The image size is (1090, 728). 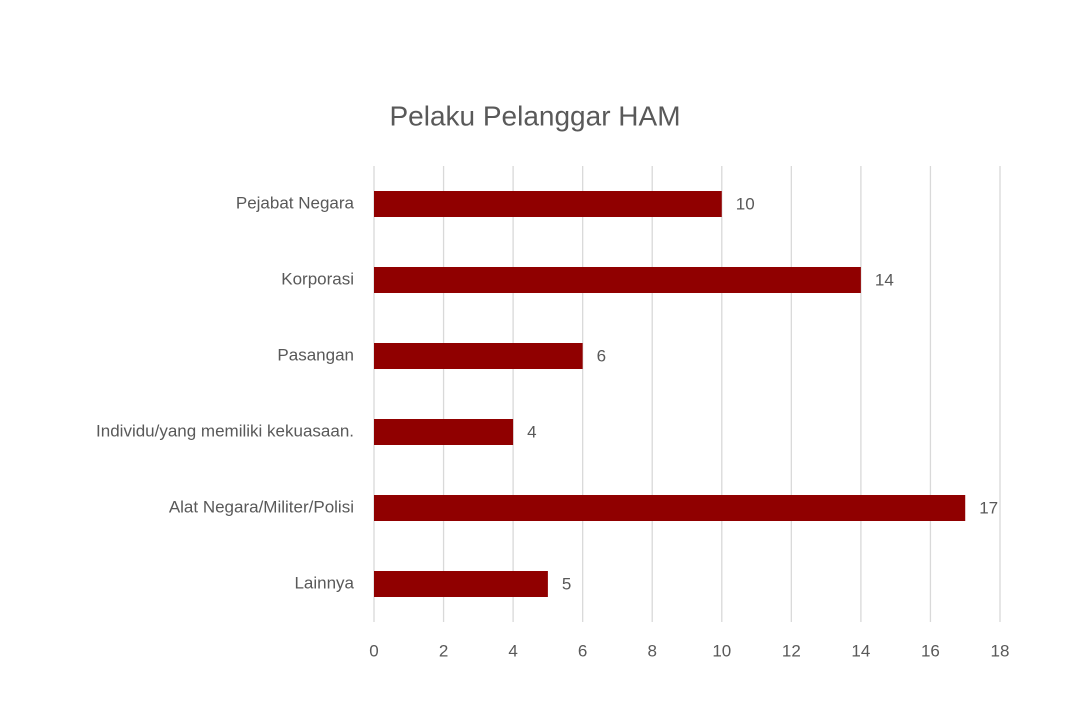 What do you see at coordinates (582, 650) in the screenshot?
I see `x-tick-label: 6` at bounding box center [582, 650].